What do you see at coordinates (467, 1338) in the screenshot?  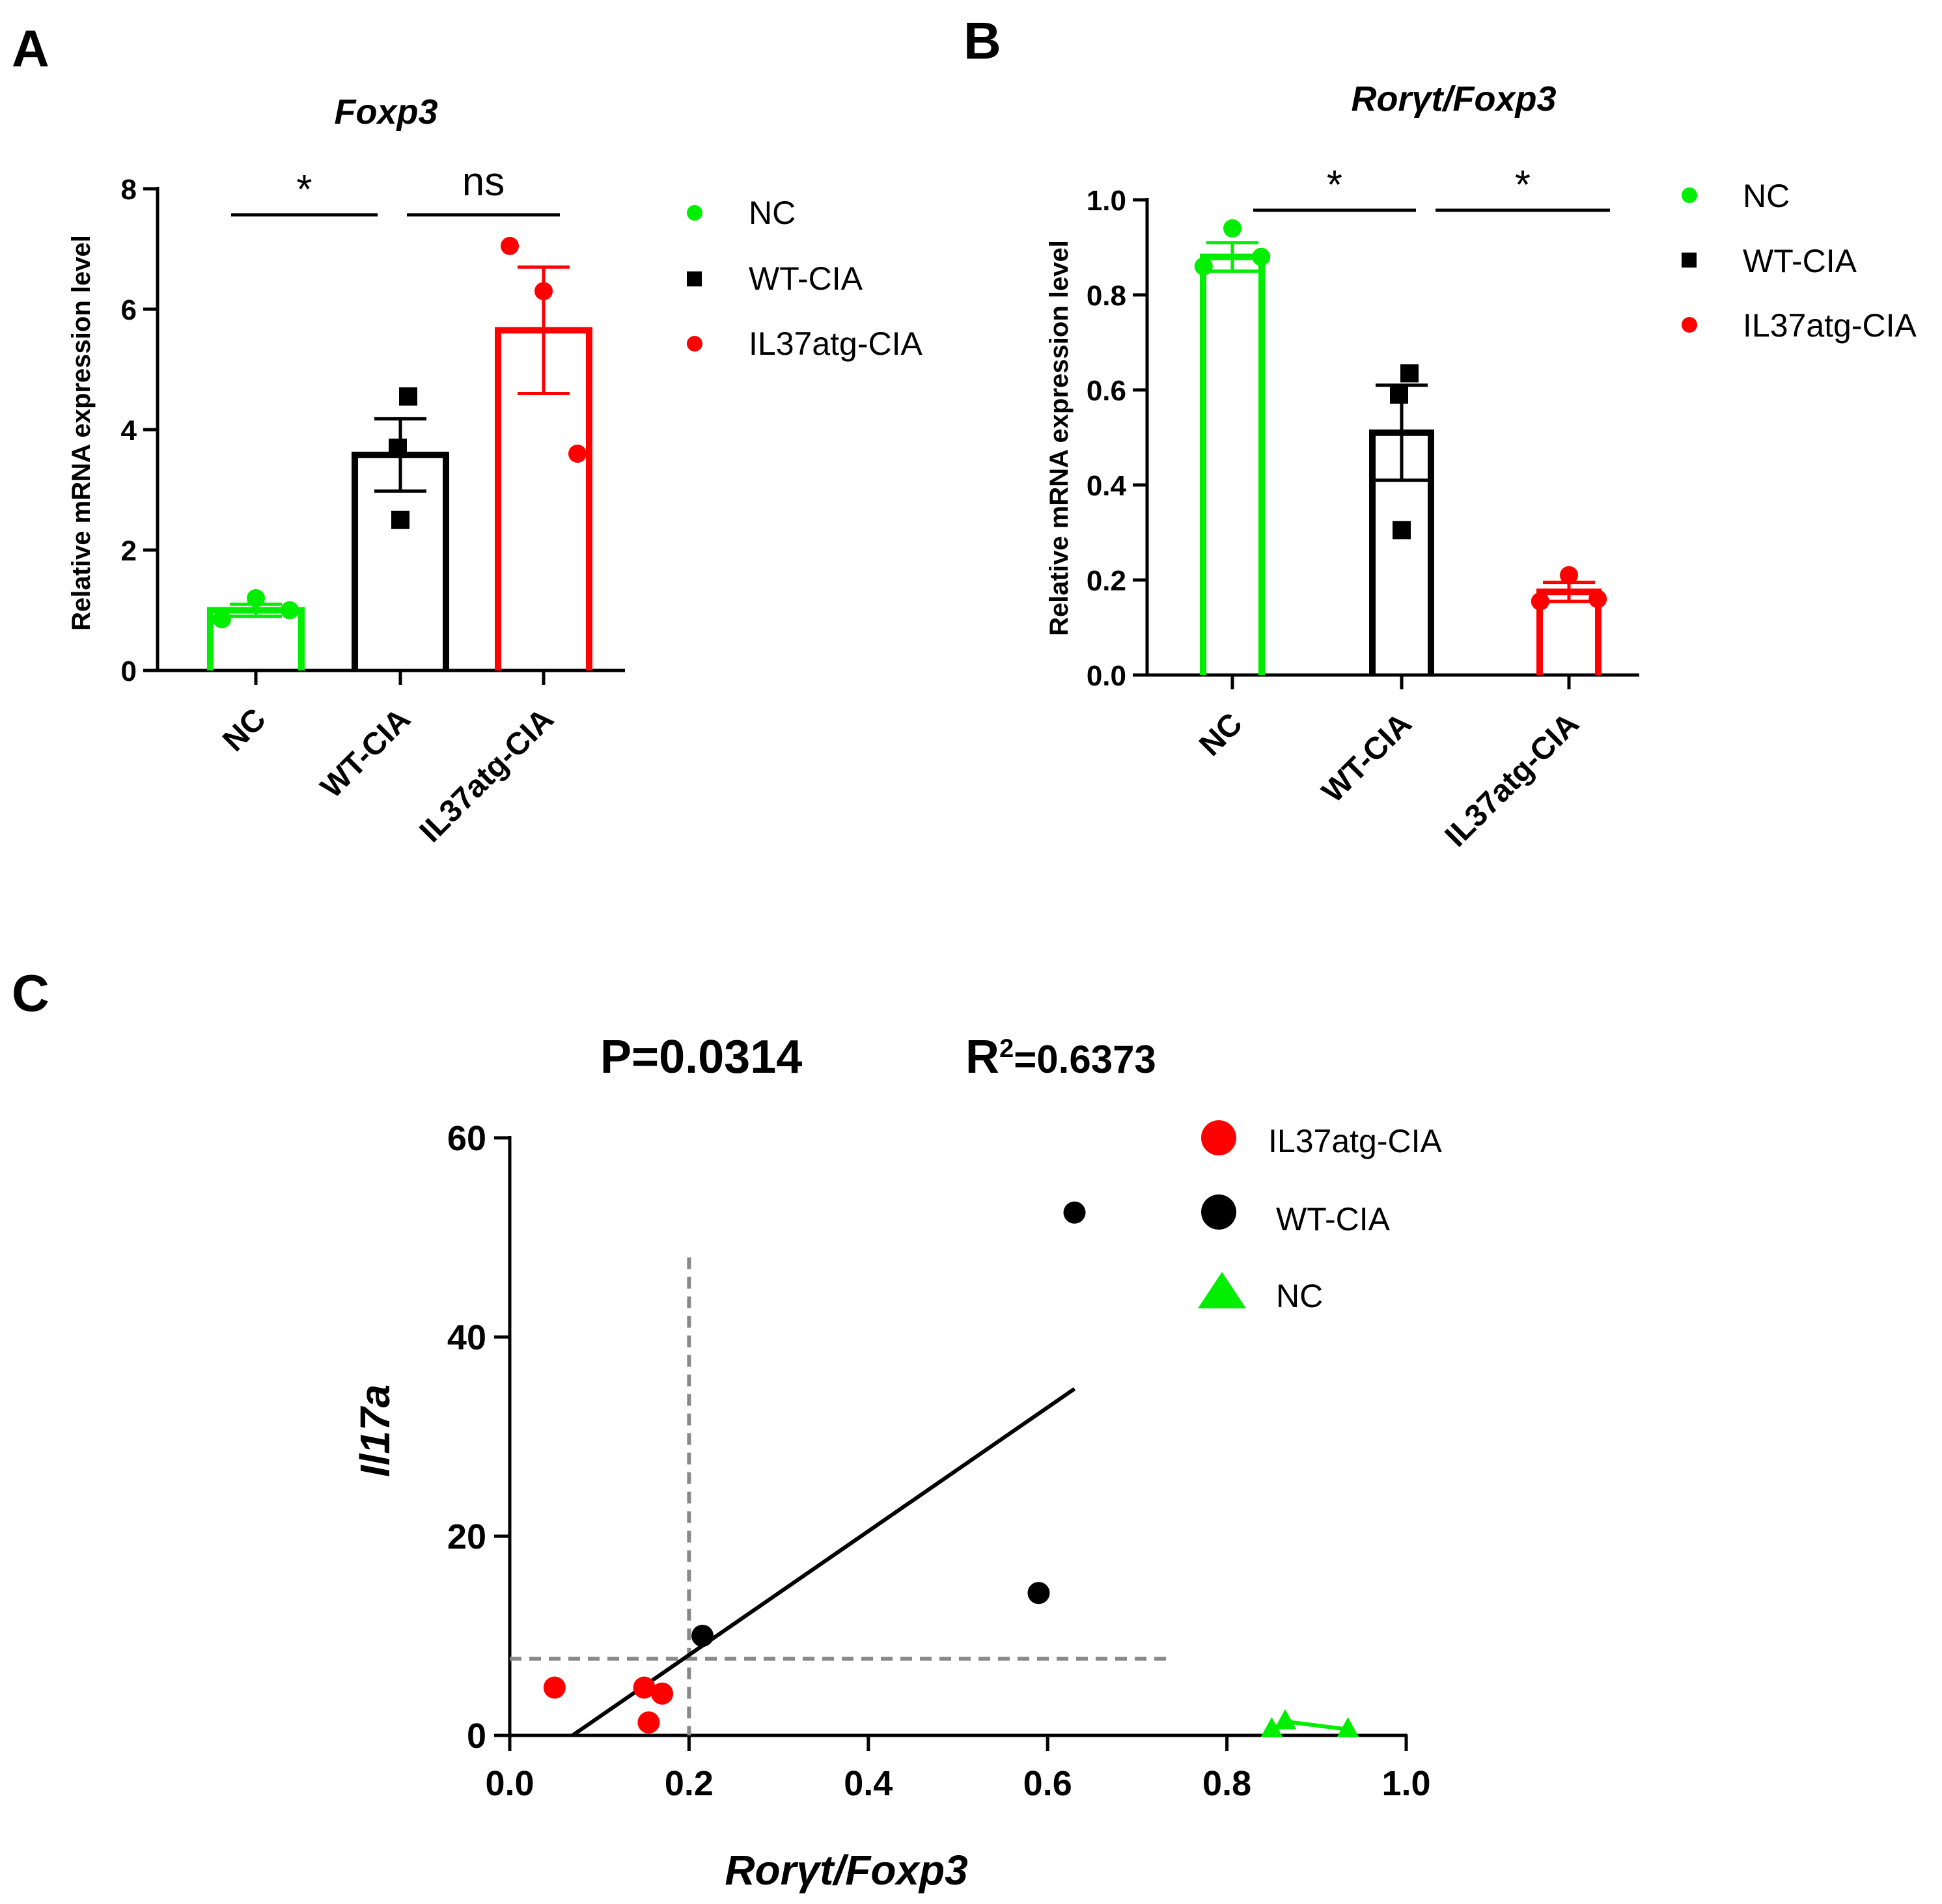 I see `panel-c-y-tick-label: 40` at bounding box center [467, 1338].